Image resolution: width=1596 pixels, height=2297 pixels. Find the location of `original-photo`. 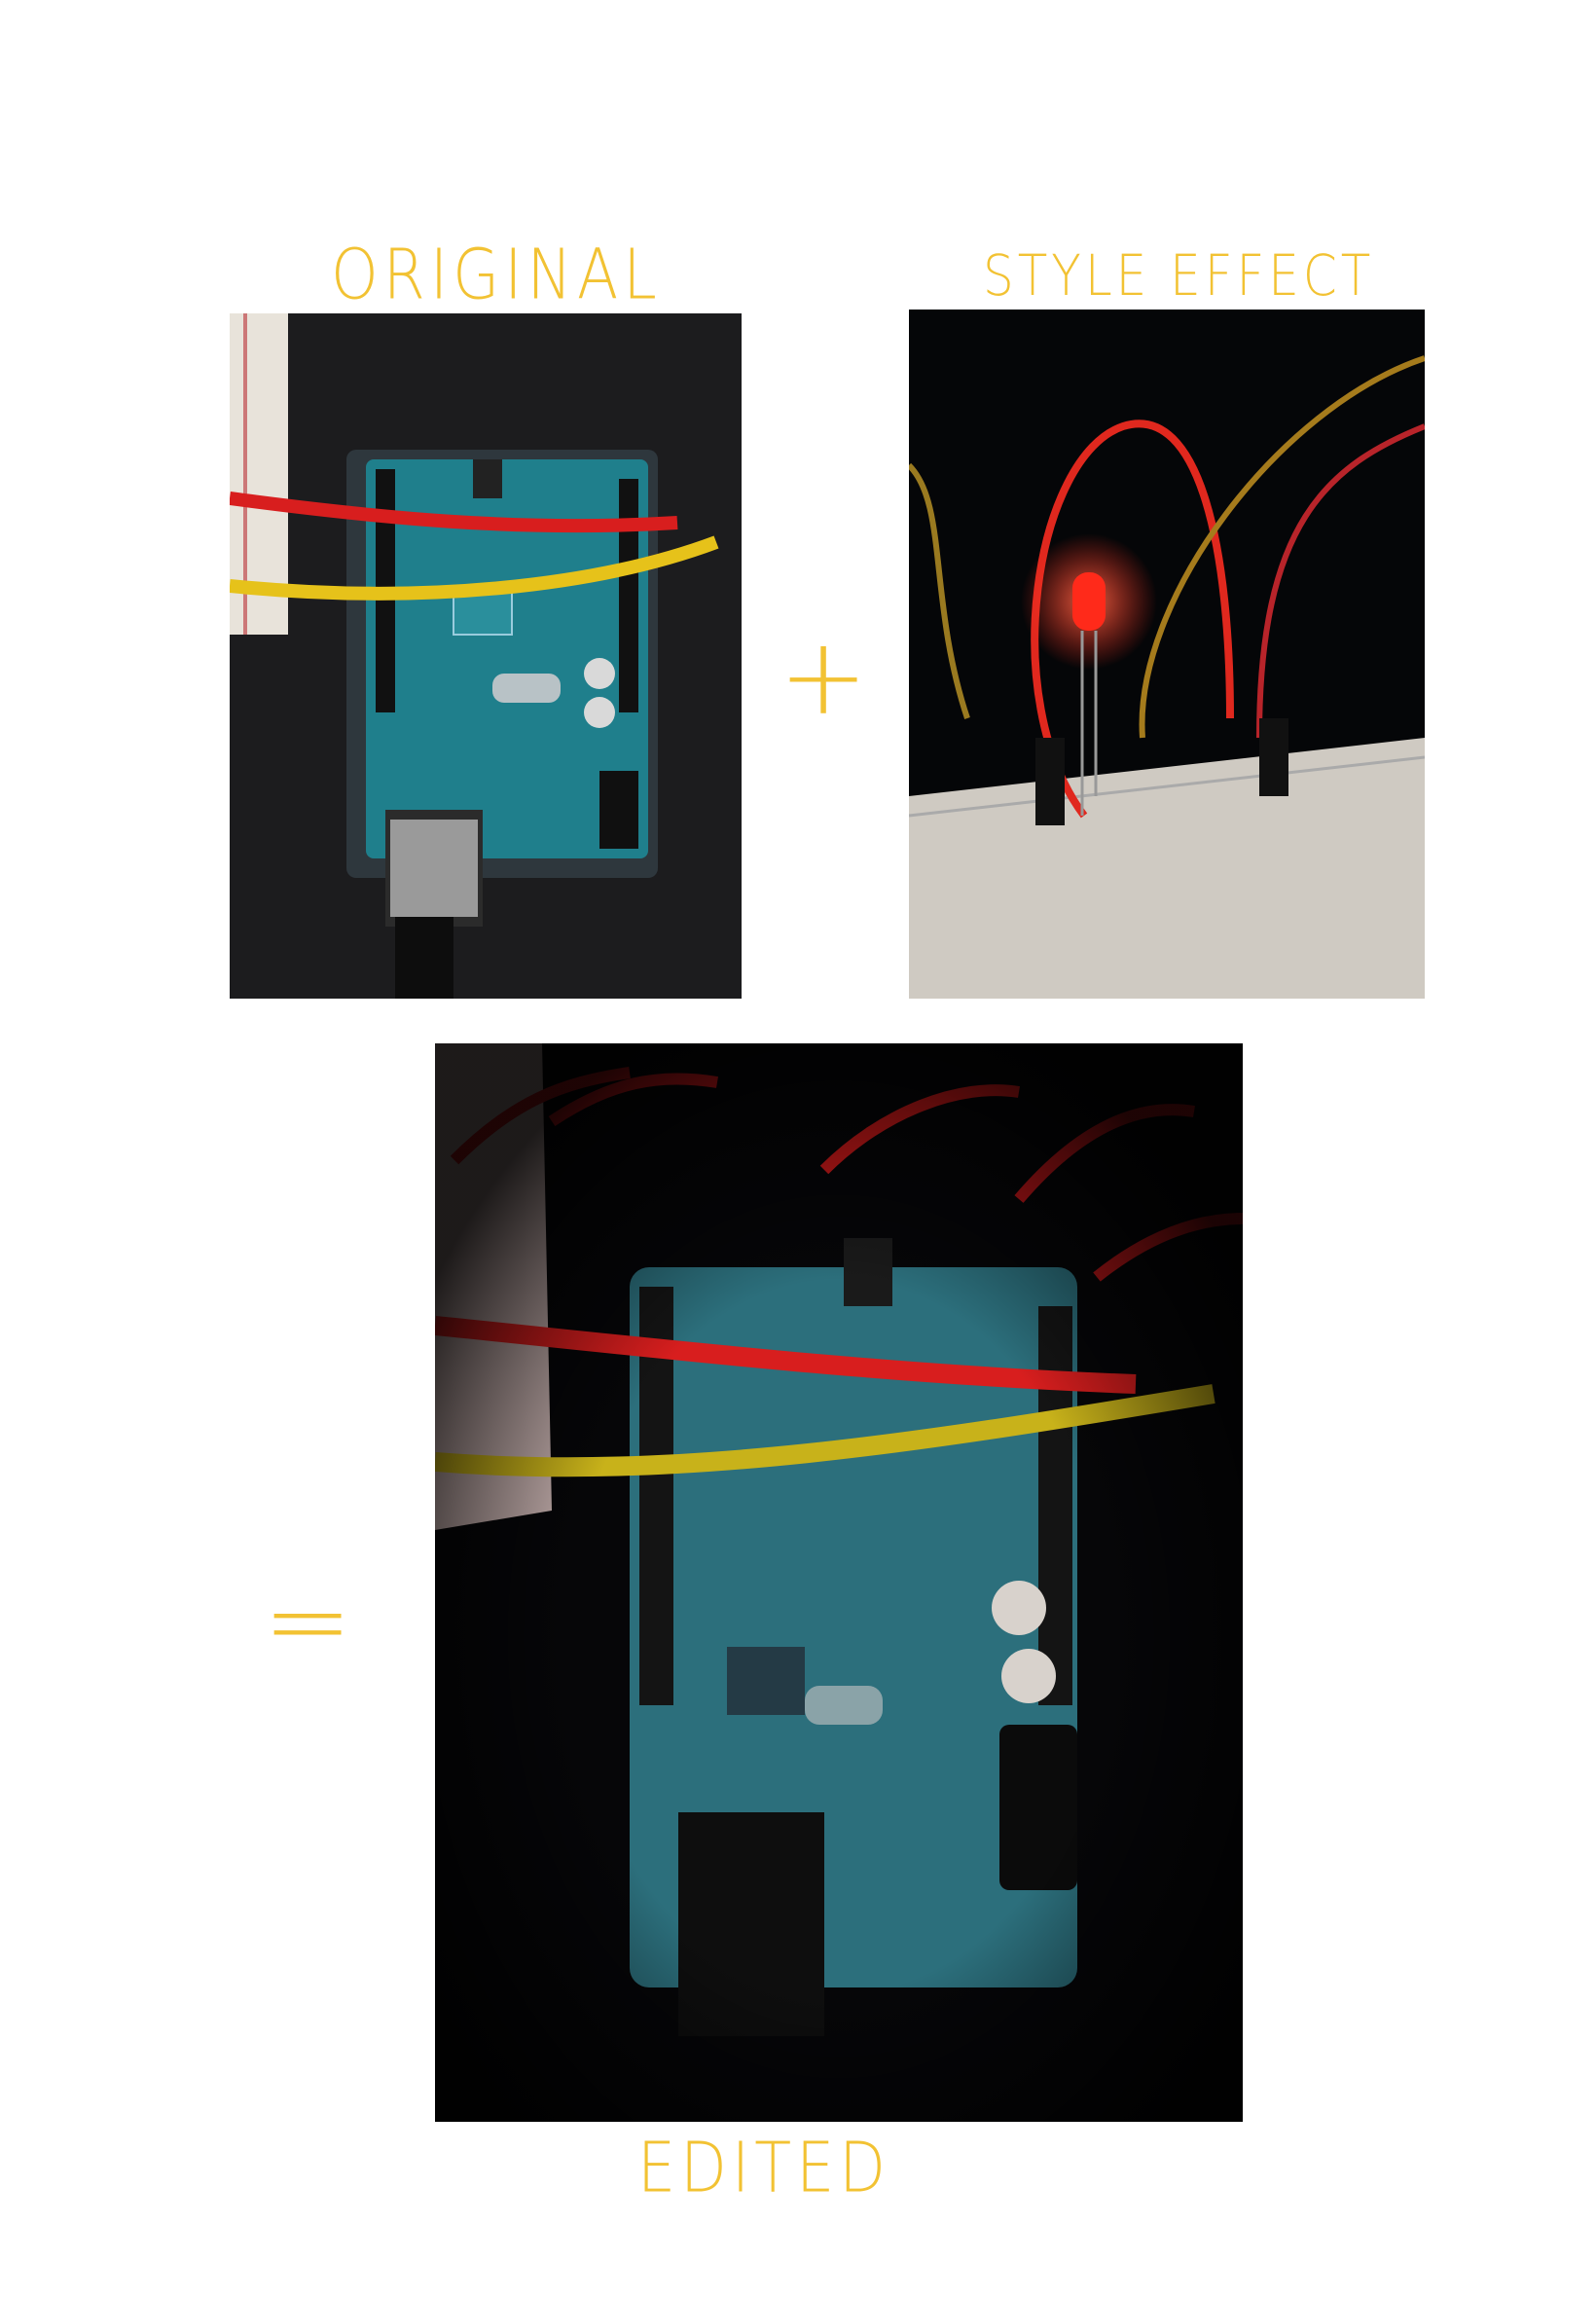

original-photo is located at coordinates (486, 656).